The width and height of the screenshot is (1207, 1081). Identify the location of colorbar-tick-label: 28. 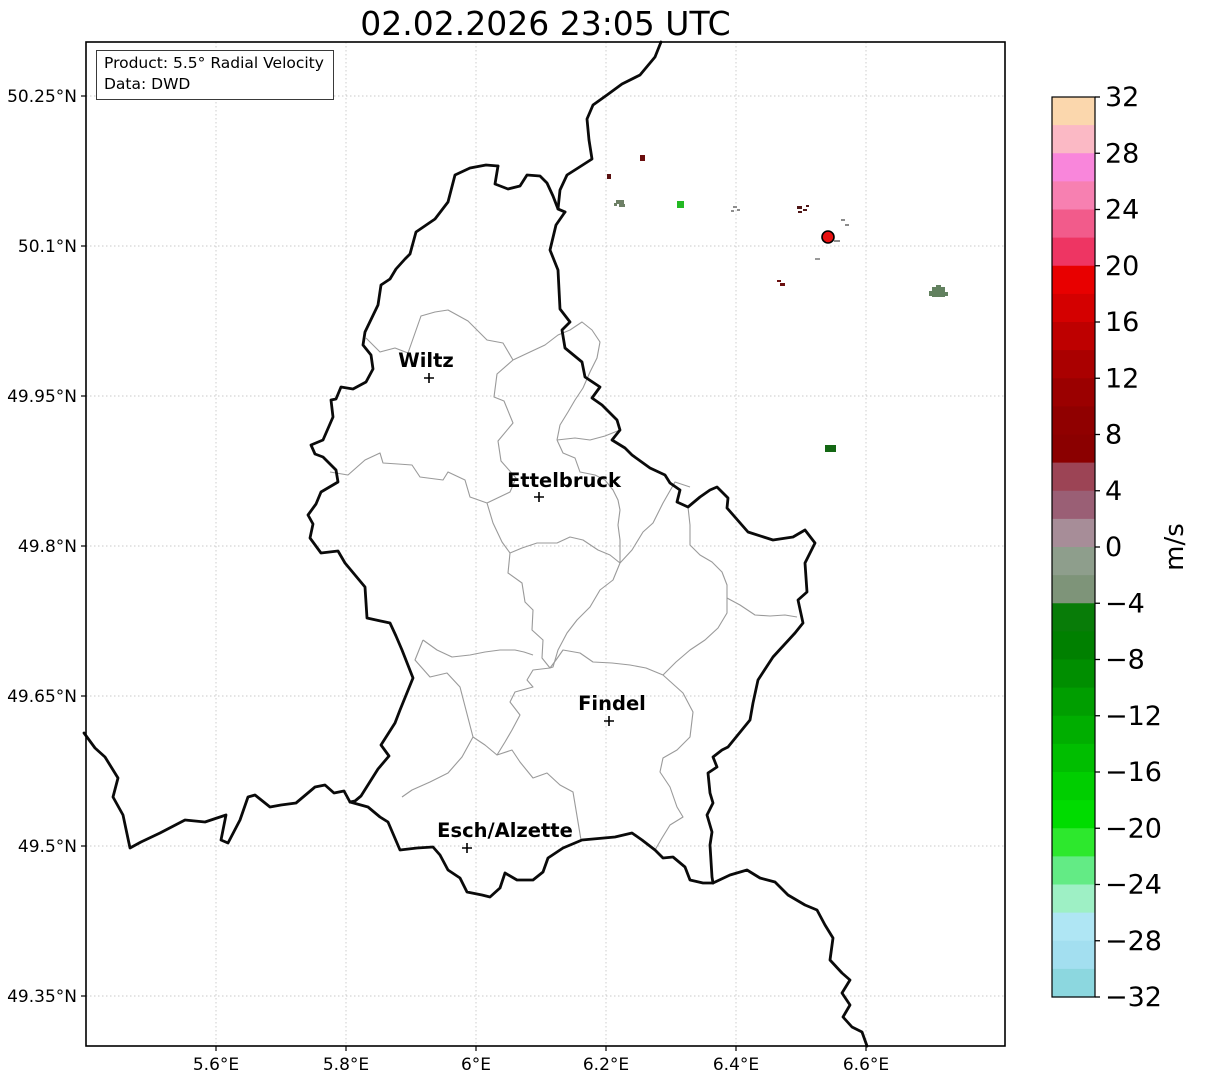
(1122, 153).